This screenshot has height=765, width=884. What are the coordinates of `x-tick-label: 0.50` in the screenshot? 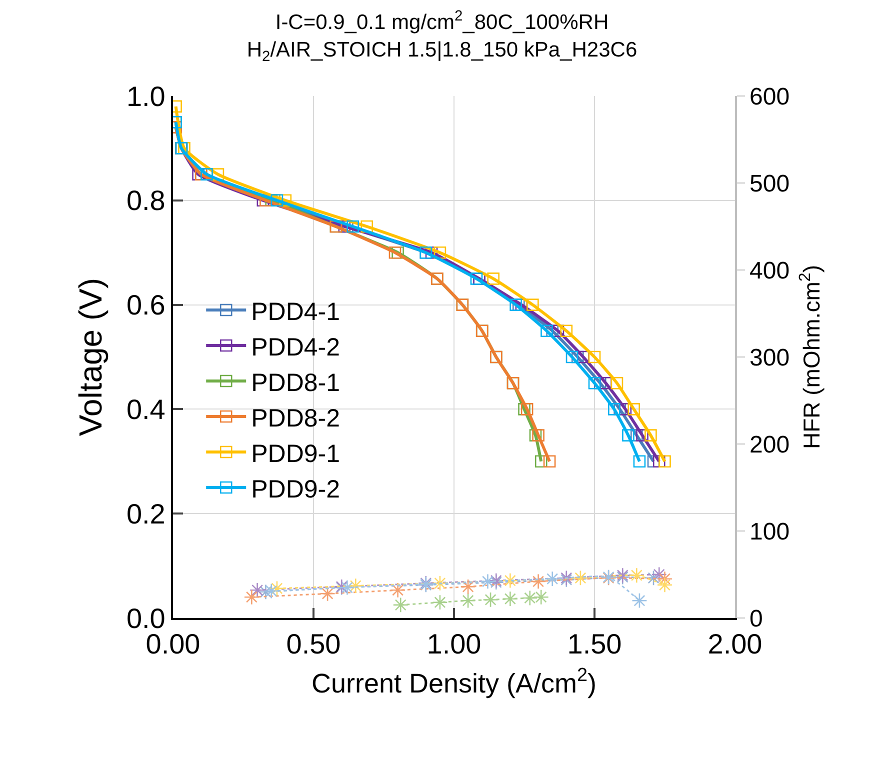 It's located at (313, 644).